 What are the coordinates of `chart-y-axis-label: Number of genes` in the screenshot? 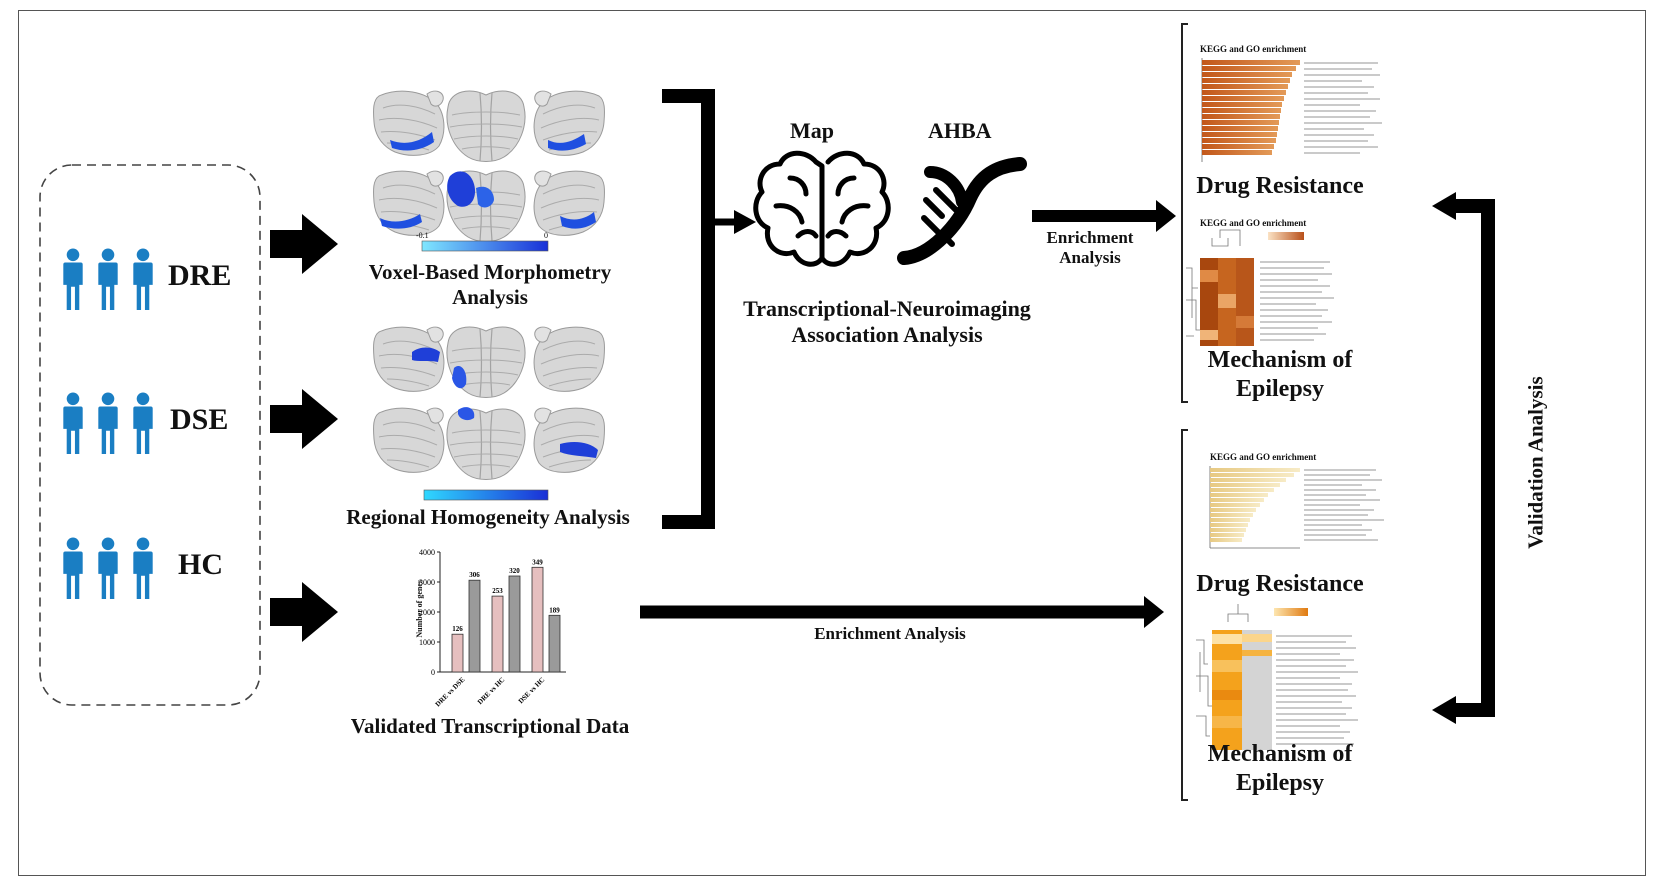 It's located at (420, 608).